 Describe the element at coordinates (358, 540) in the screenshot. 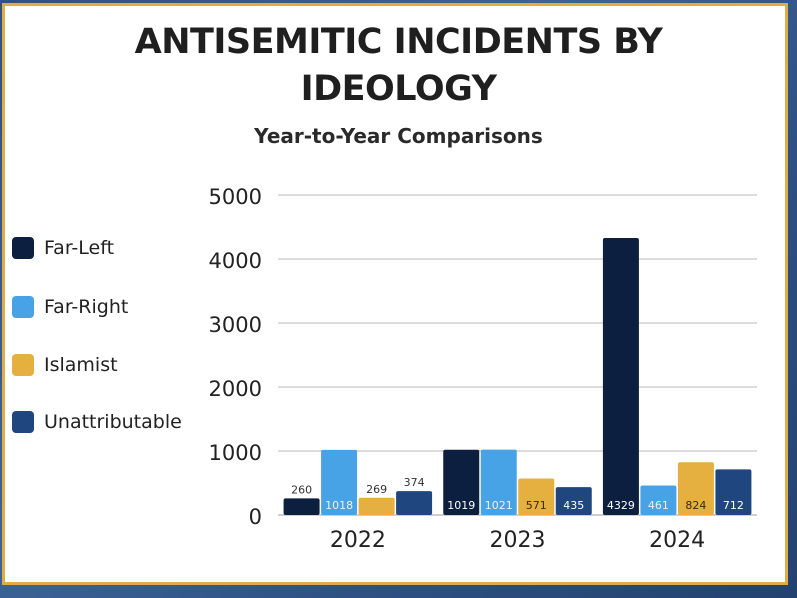

I see `x-tick-label: 2022` at that location.